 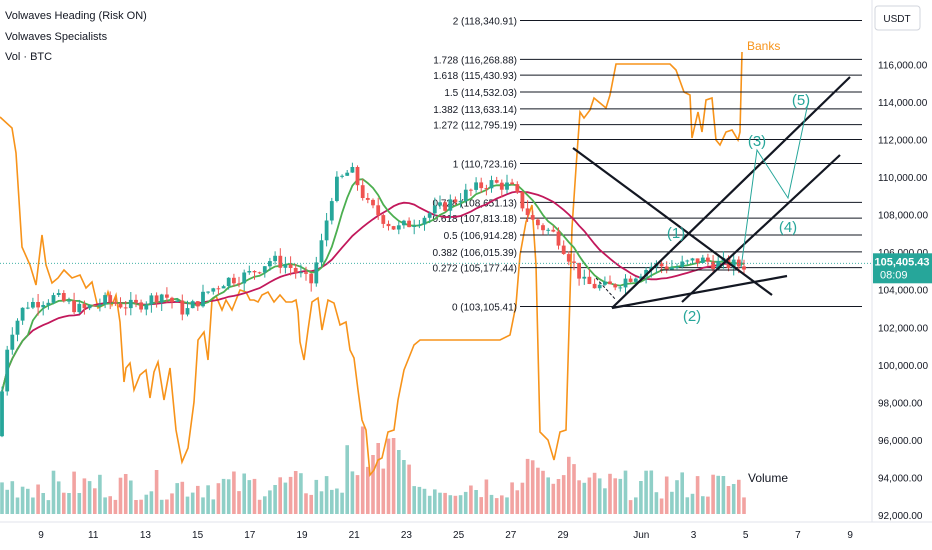 I want to click on current-price-value: 105,405.43, so click(x=901, y=262).